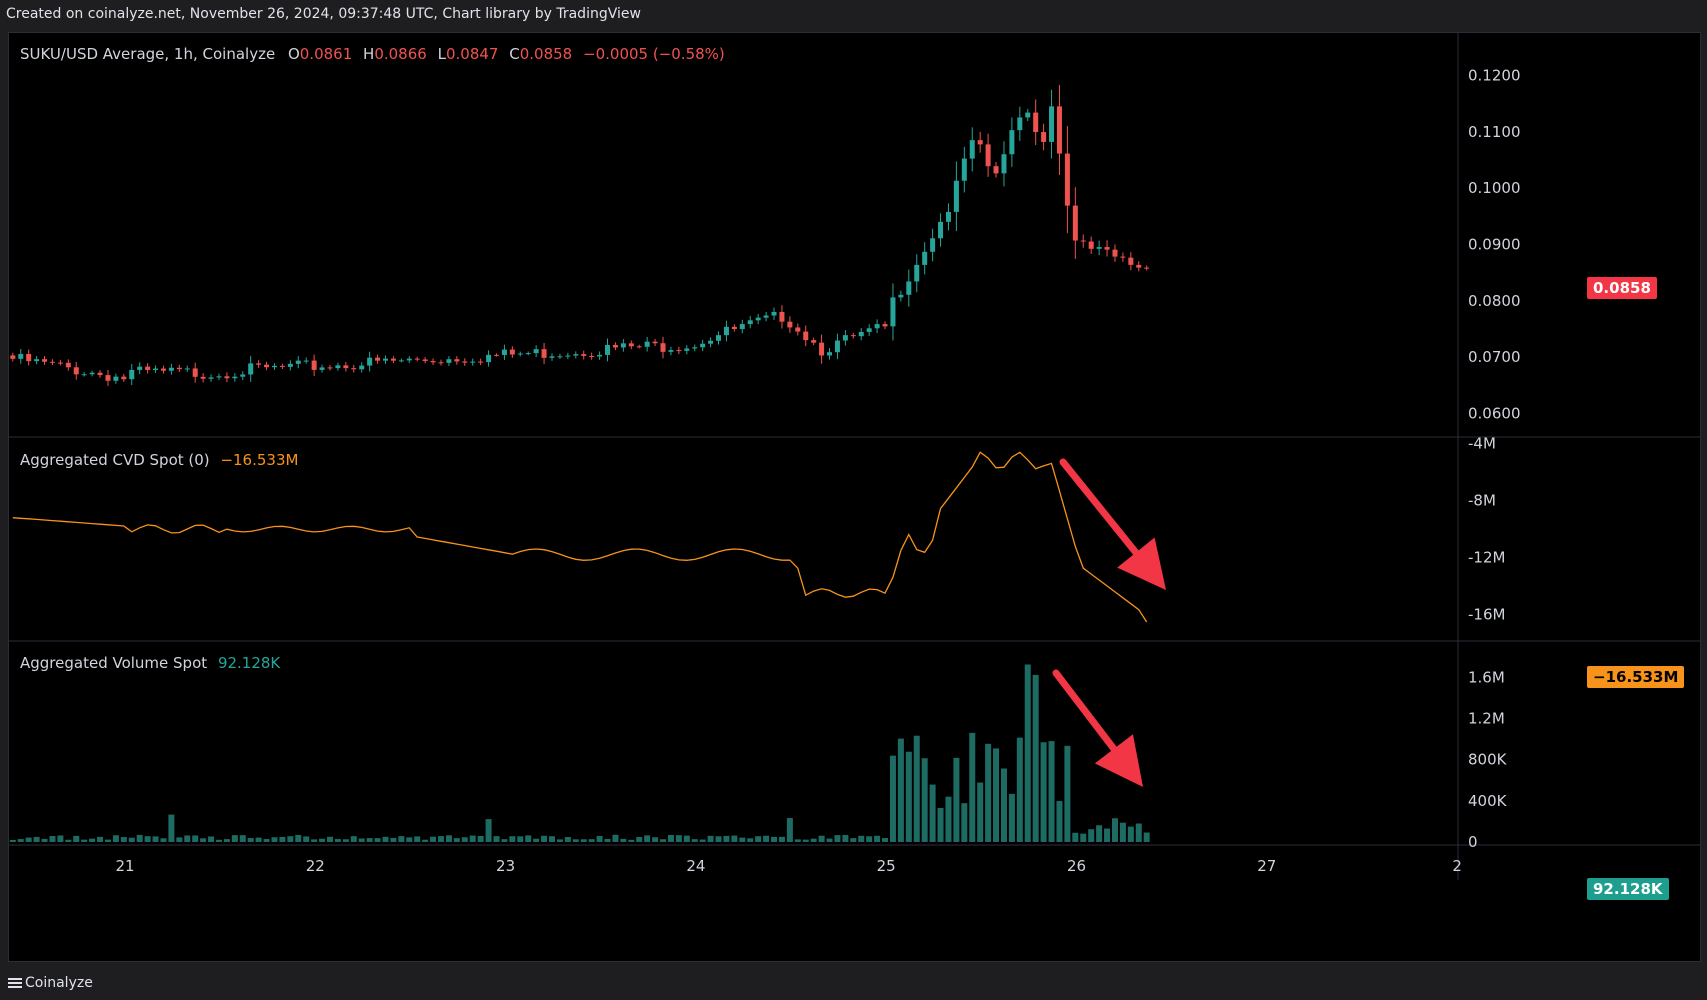 The image size is (1707, 1000). Describe the element at coordinates (580, 537) in the screenshot. I see `cvd-series-line` at that location.